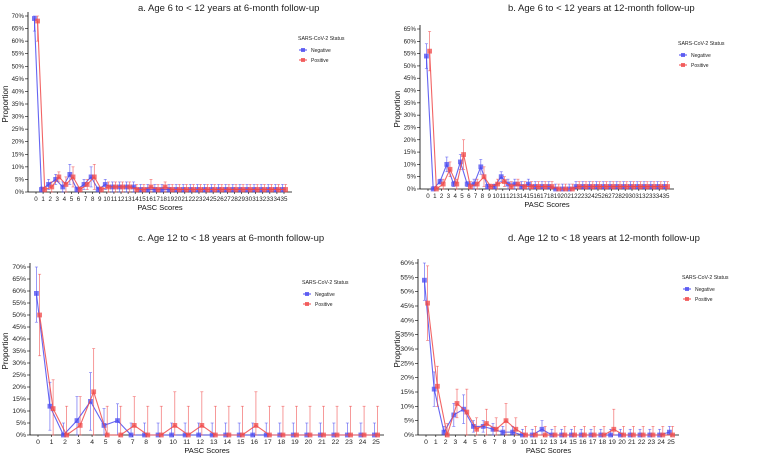  What do you see at coordinates (18, 79) in the screenshot?
I see `y-tick-label: 45%` at bounding box center [18, 79].